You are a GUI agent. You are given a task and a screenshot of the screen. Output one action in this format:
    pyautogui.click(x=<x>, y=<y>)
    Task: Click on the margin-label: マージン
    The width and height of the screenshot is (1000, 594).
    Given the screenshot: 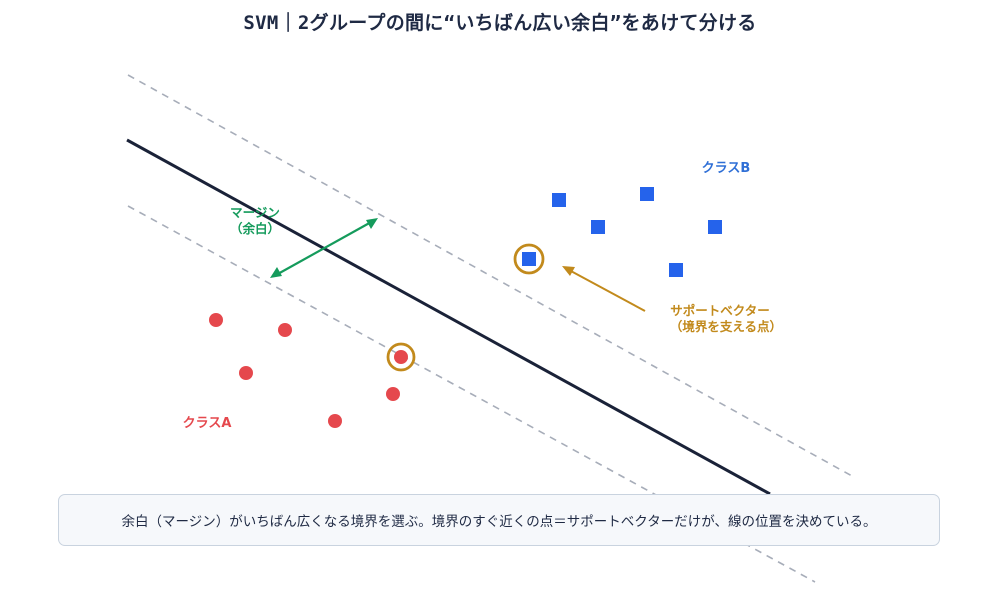 What is the action you would take?
    pyautogui.click(x=255, y=212)
    